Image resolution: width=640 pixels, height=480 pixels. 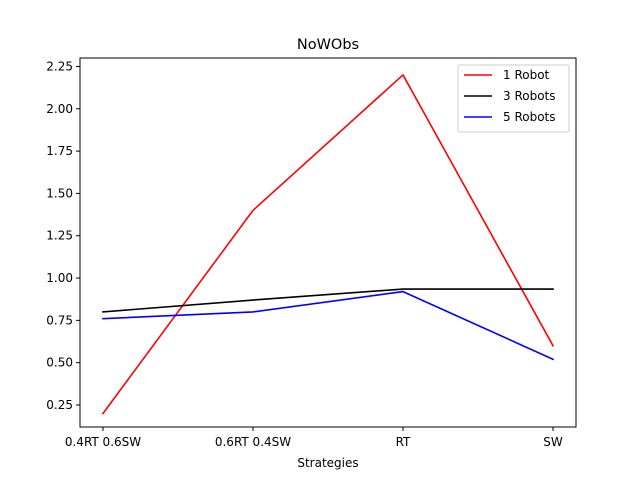 What do you see at coordinates (253, 442) in the screenshot?
I see `x-tick-label: 0.6RT 0.4SW` at bounding box center [253, 442].